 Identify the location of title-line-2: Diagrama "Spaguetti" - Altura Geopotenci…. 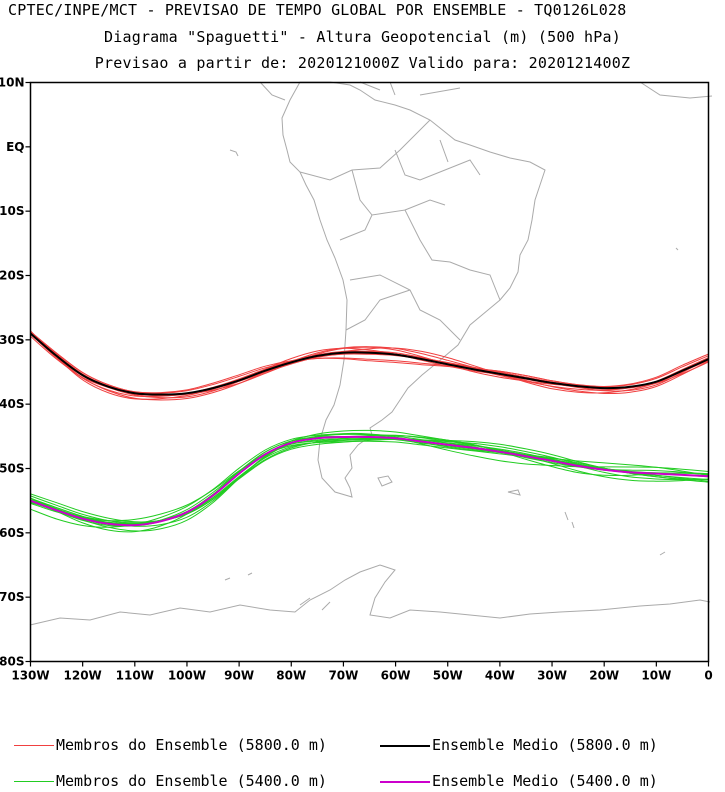
(362, 37).